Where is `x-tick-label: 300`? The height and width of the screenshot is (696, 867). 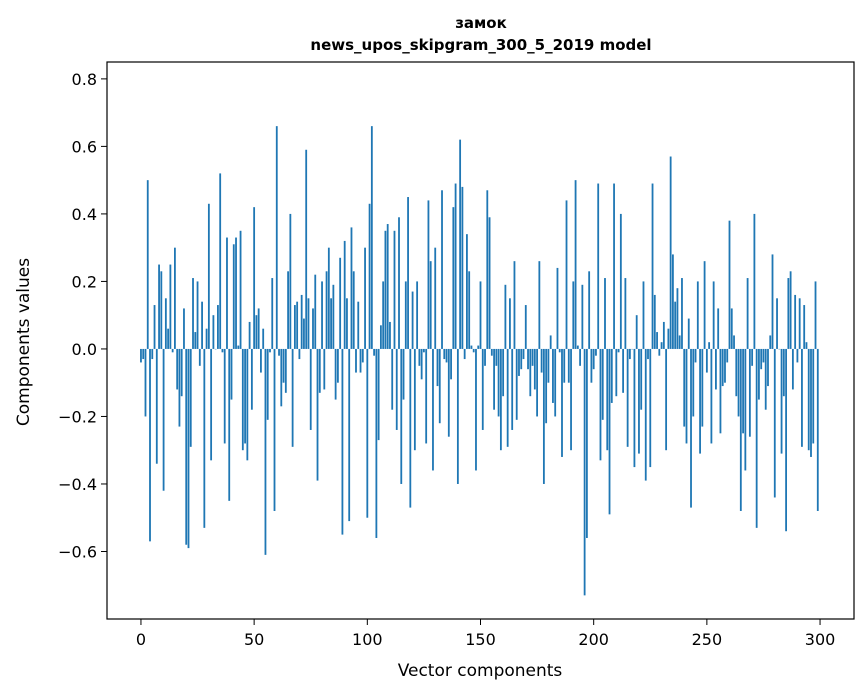 x-tick-label: 300 is located at coordinates (820, 639).